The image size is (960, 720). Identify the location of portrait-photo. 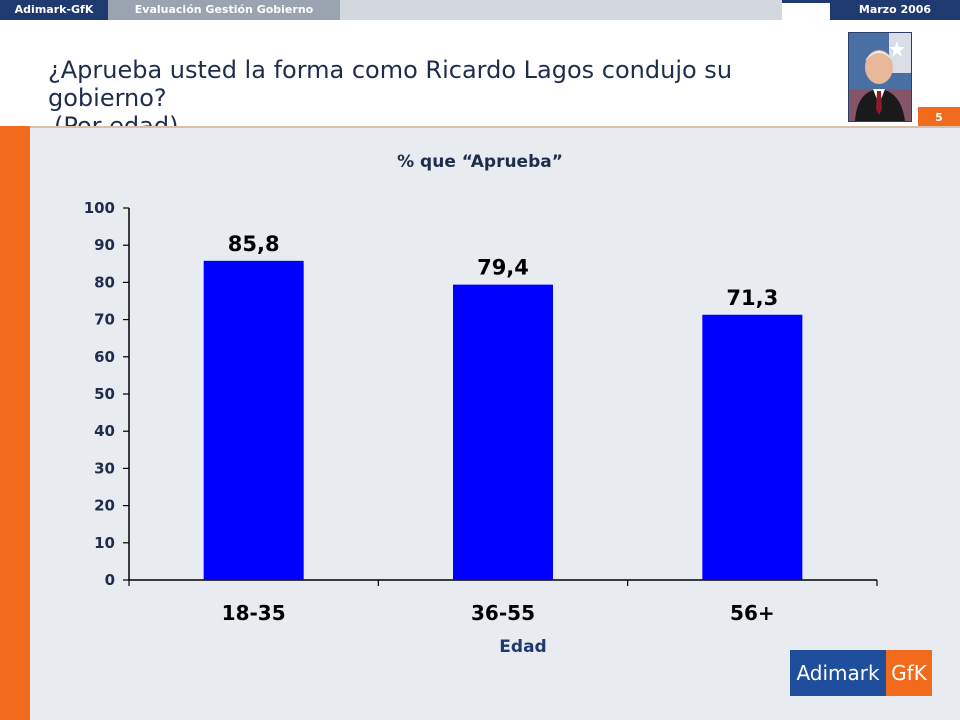
(880, 77).